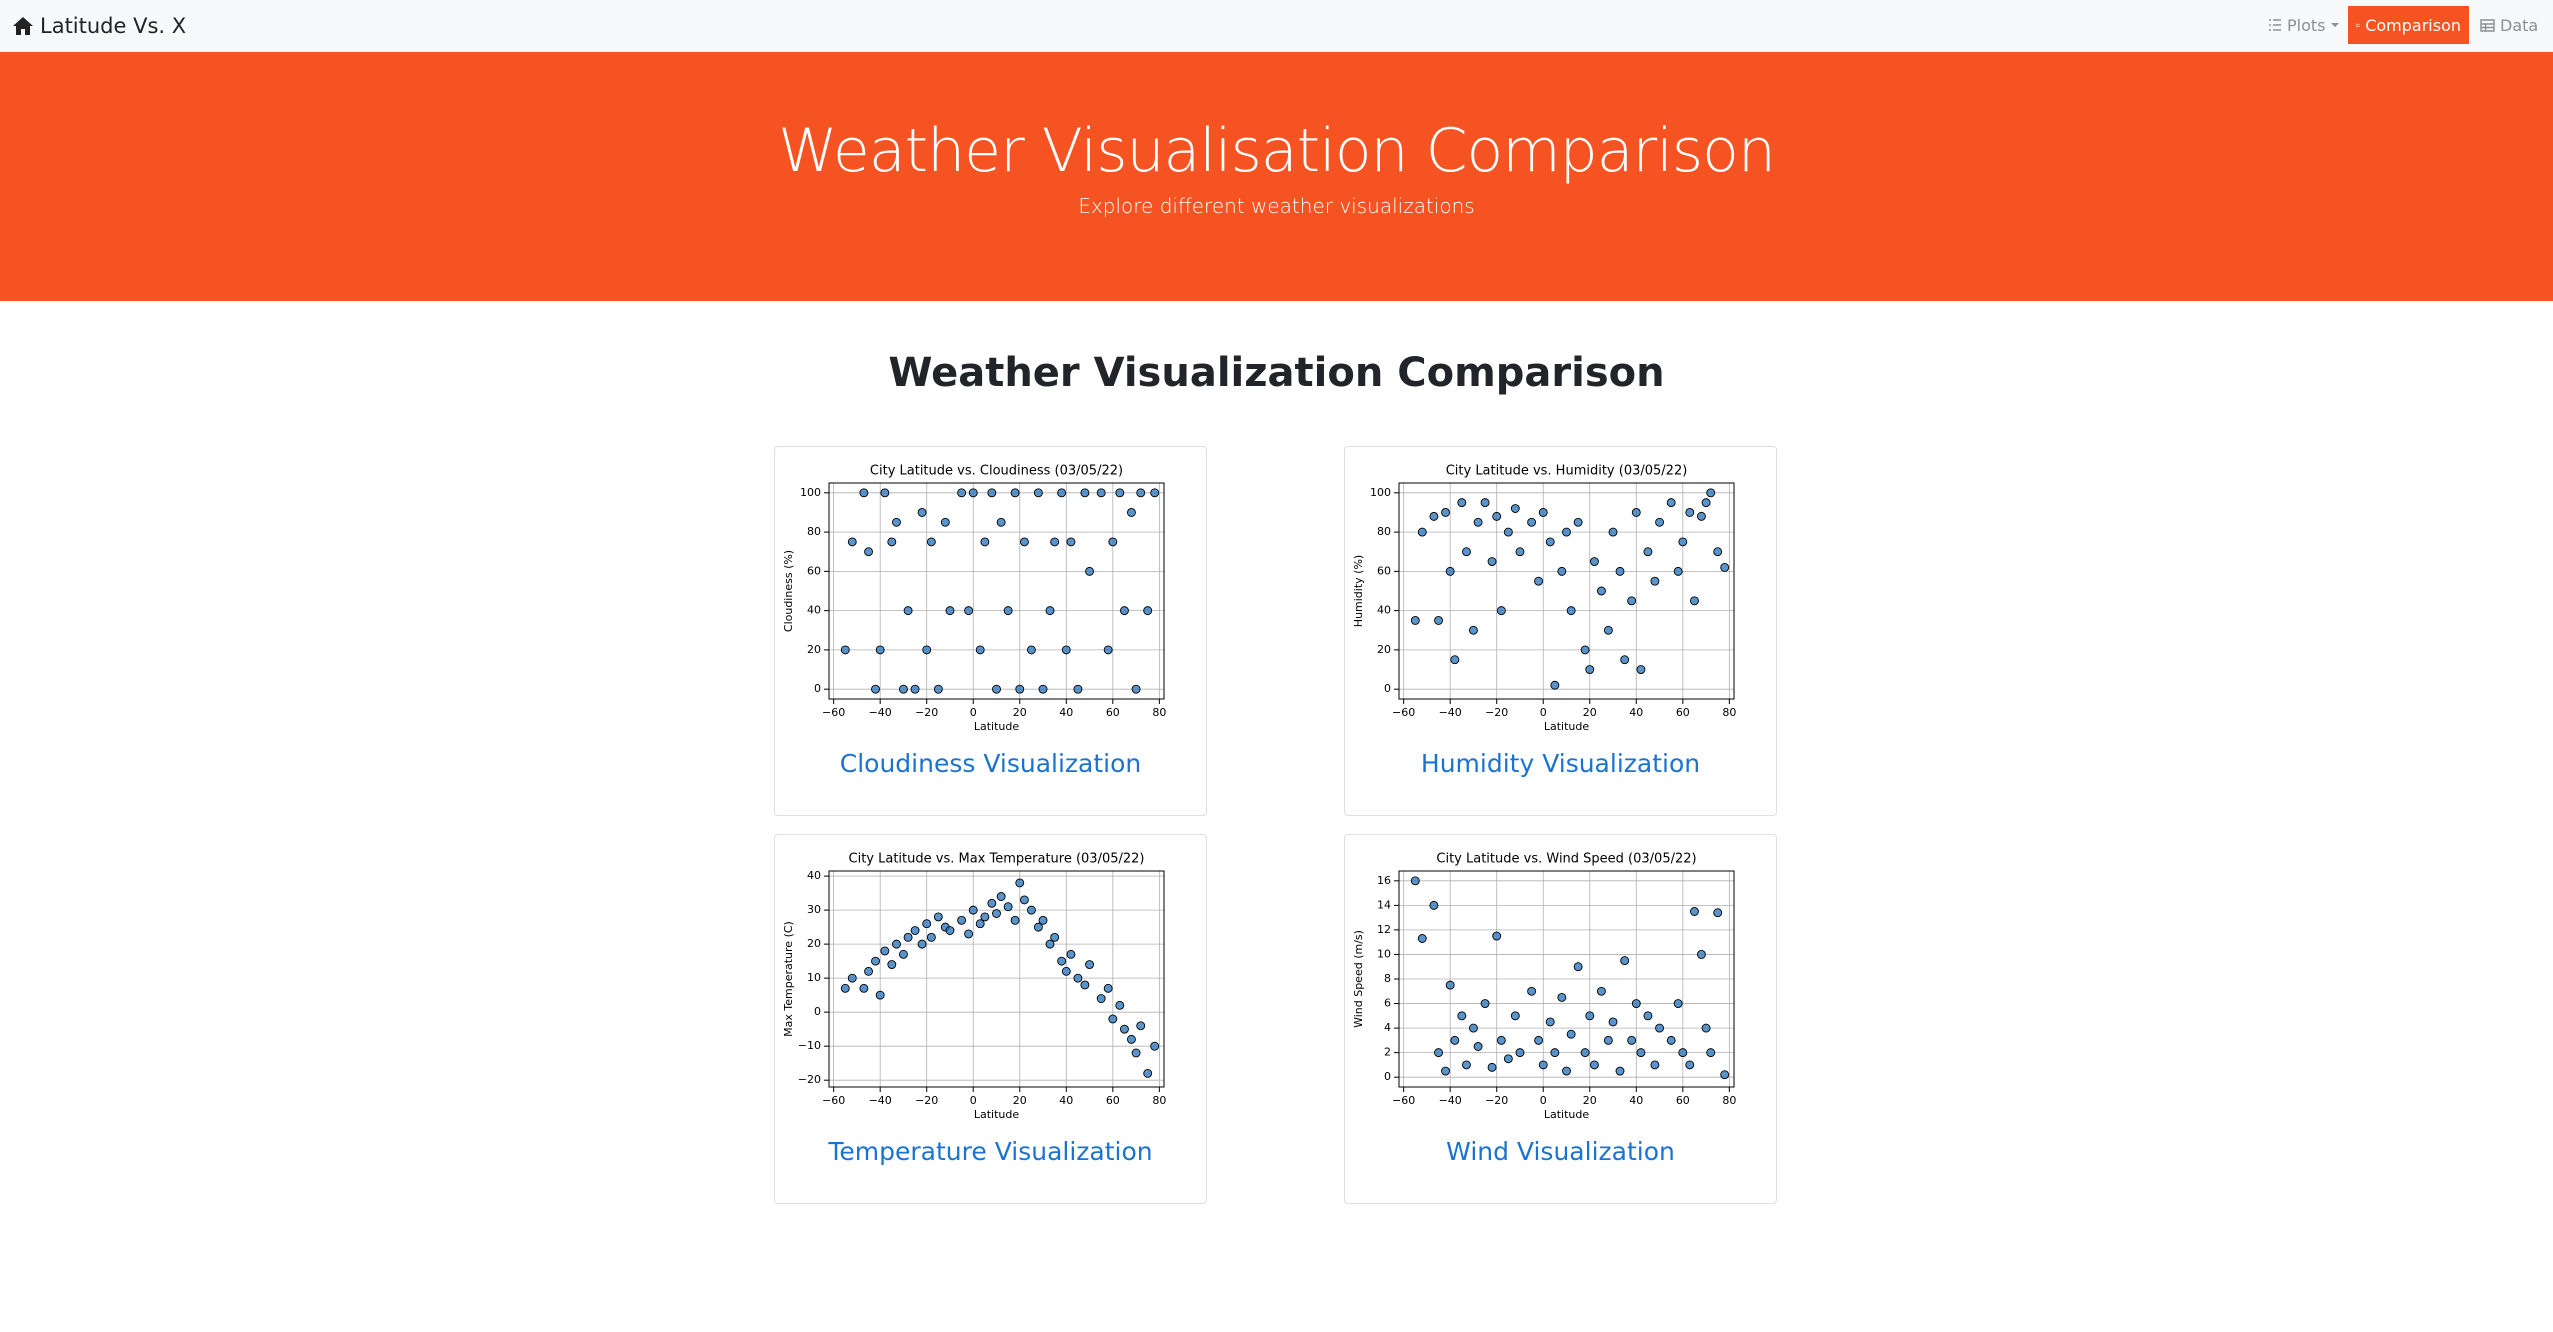  Describe the element at coordinates (1384, 610) in the screenshot. I see `y-tick-label: 40` at that location.